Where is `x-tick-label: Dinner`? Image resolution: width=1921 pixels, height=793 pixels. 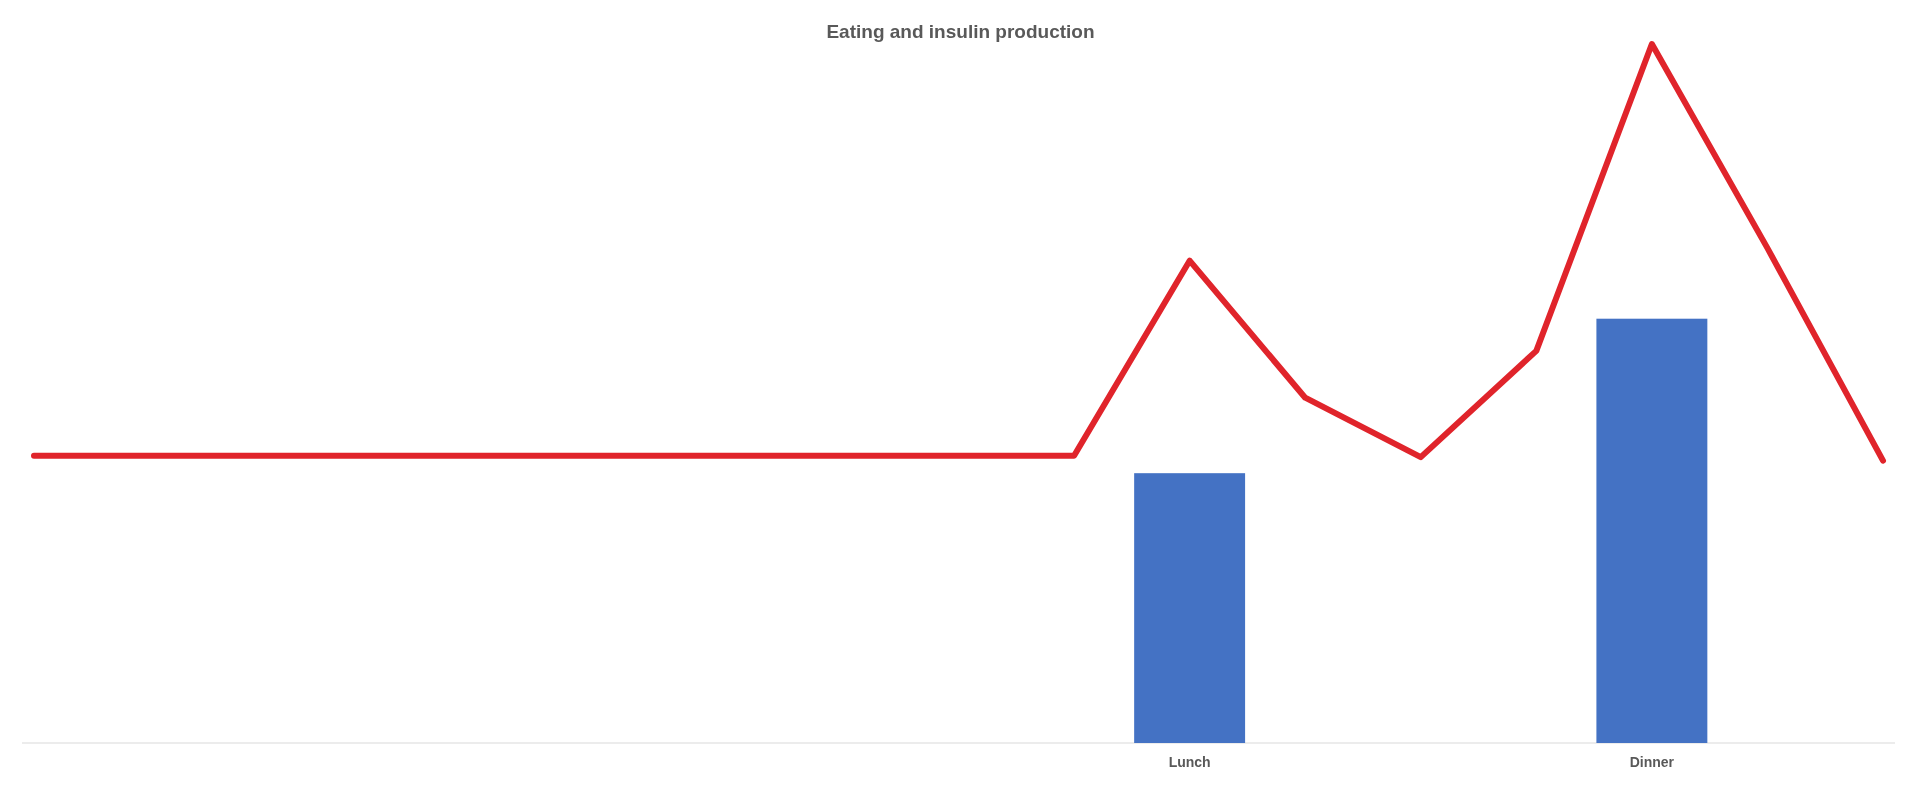 x-tick-label: Dinner is located at coordinates (1652, 762).